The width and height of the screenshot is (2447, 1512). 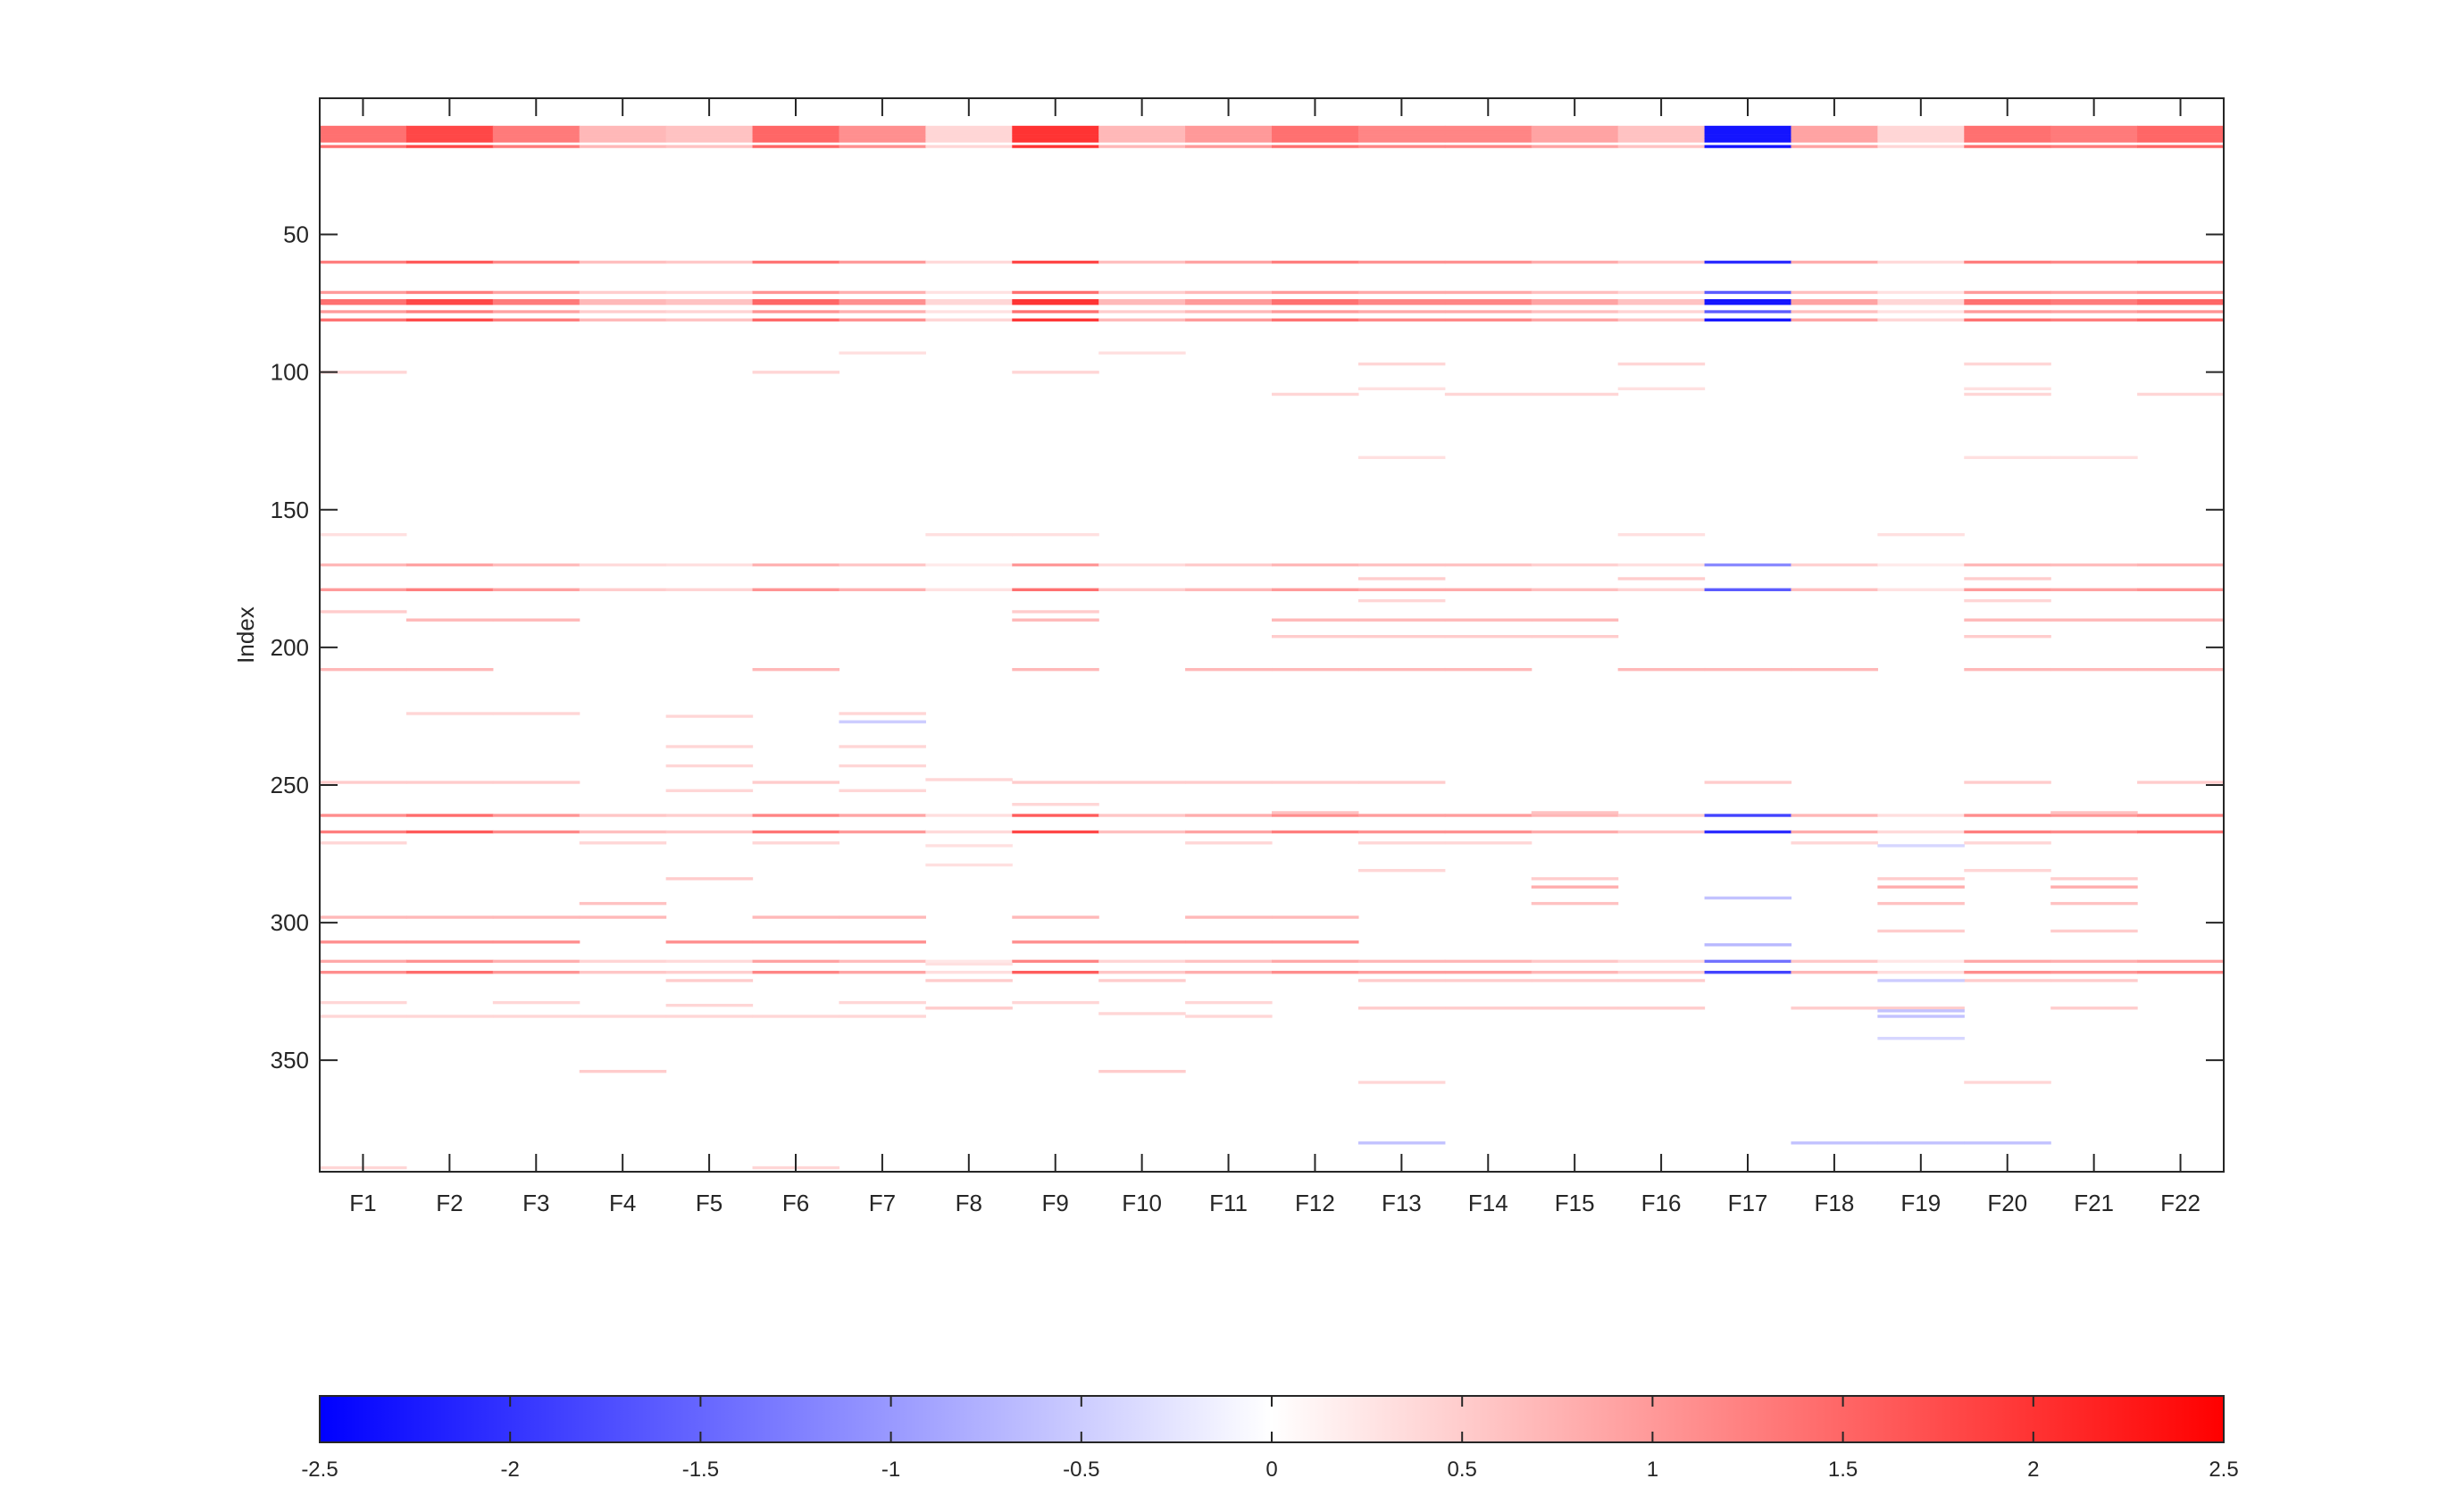 What do you see at coordinates (290, 785) in the screenshot?
I see `y-tick-label: 250` at bounding box center [290, 785].